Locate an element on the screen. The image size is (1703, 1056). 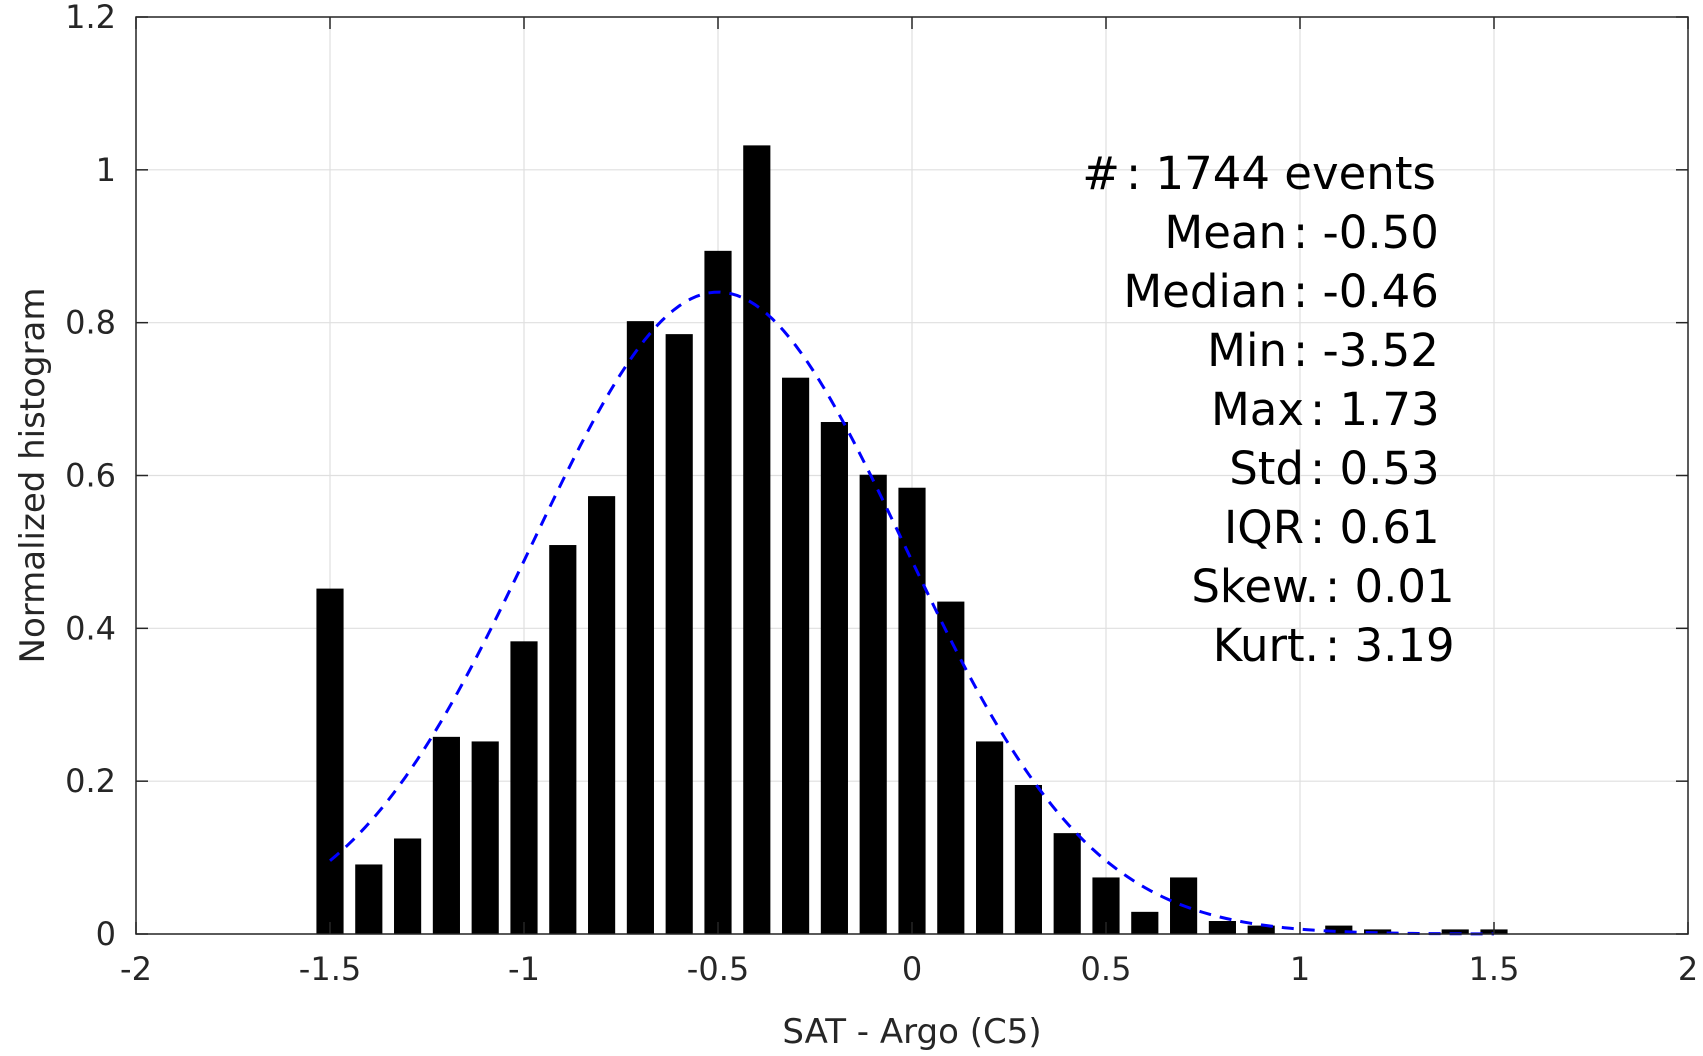
x-tick-label: 0.5 is located at coordinates (1106, 969).